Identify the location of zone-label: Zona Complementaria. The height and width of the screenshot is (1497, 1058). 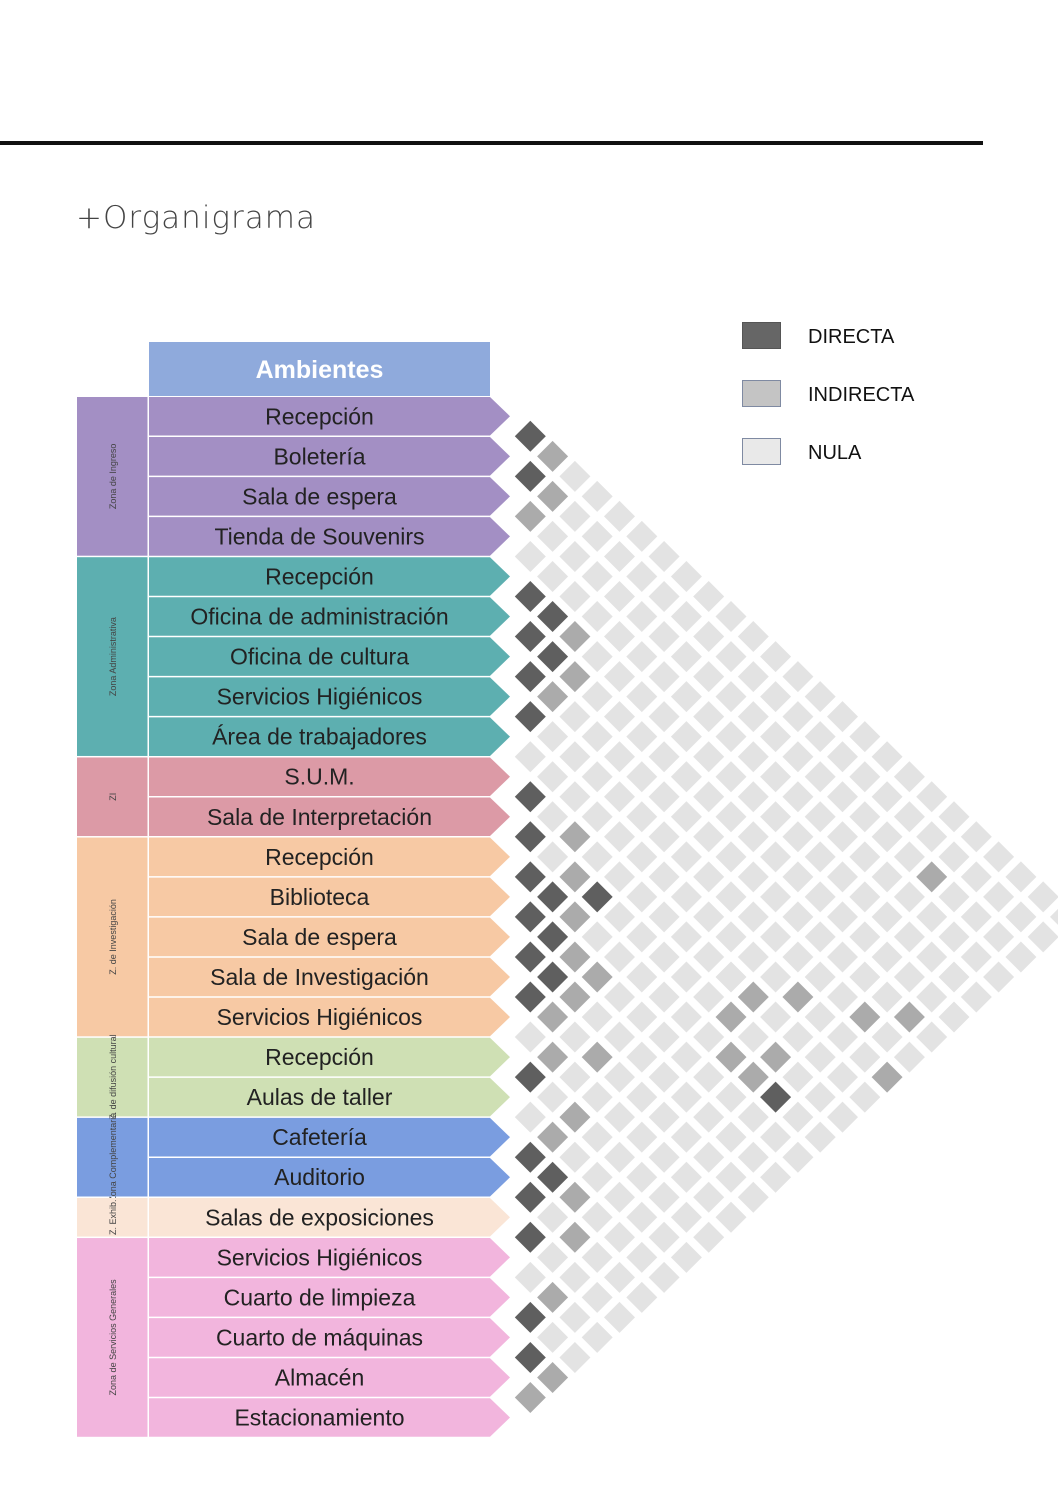
(113, 1157).